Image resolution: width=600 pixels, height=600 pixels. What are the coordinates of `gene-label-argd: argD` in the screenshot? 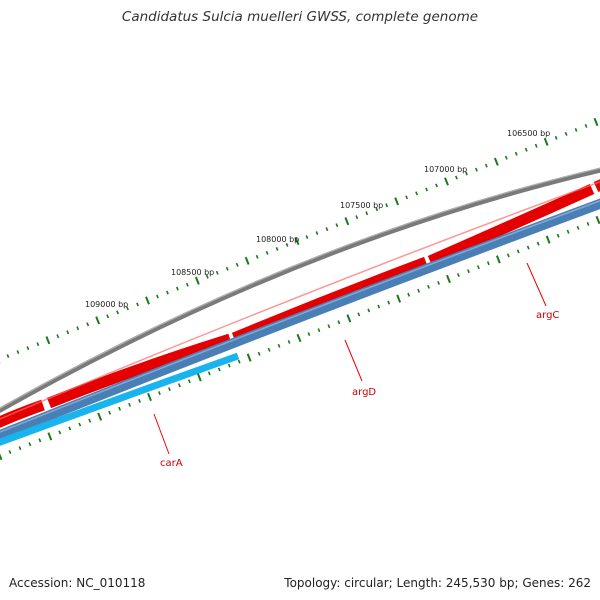 It's located at (364, 392).